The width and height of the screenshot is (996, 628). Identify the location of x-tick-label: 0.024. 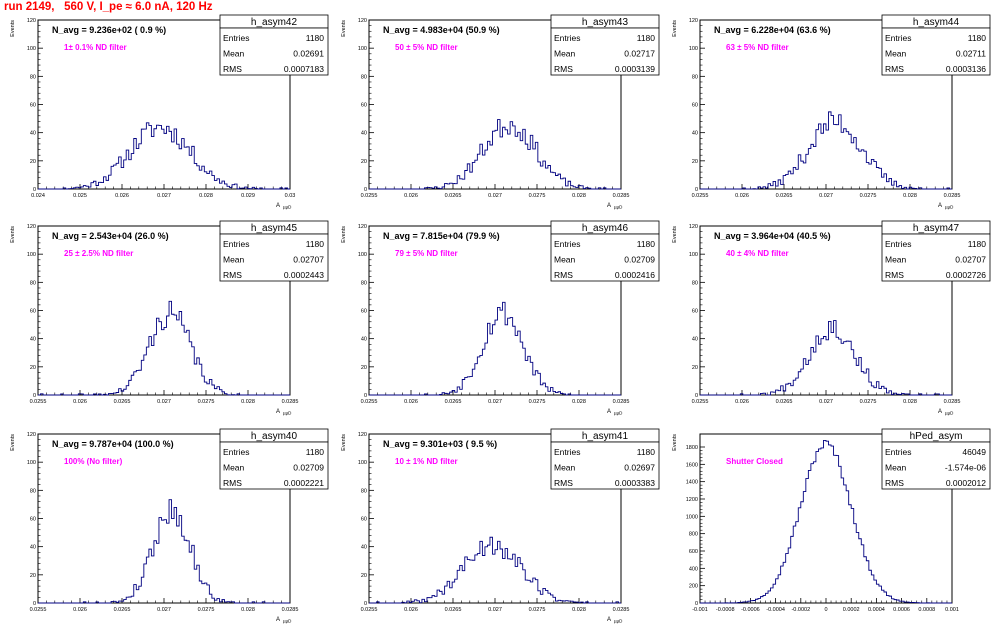
(38, 196).